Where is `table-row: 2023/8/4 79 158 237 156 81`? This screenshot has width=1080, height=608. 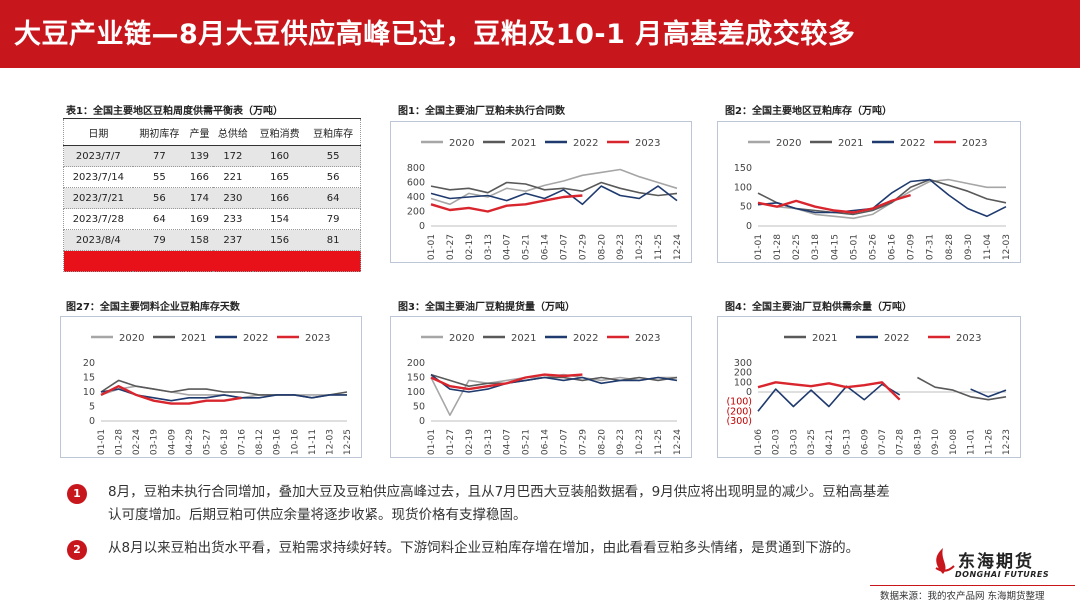 table-row: 2023/8/4 79 158 237 156 81 is located at coordinates (212, 240).